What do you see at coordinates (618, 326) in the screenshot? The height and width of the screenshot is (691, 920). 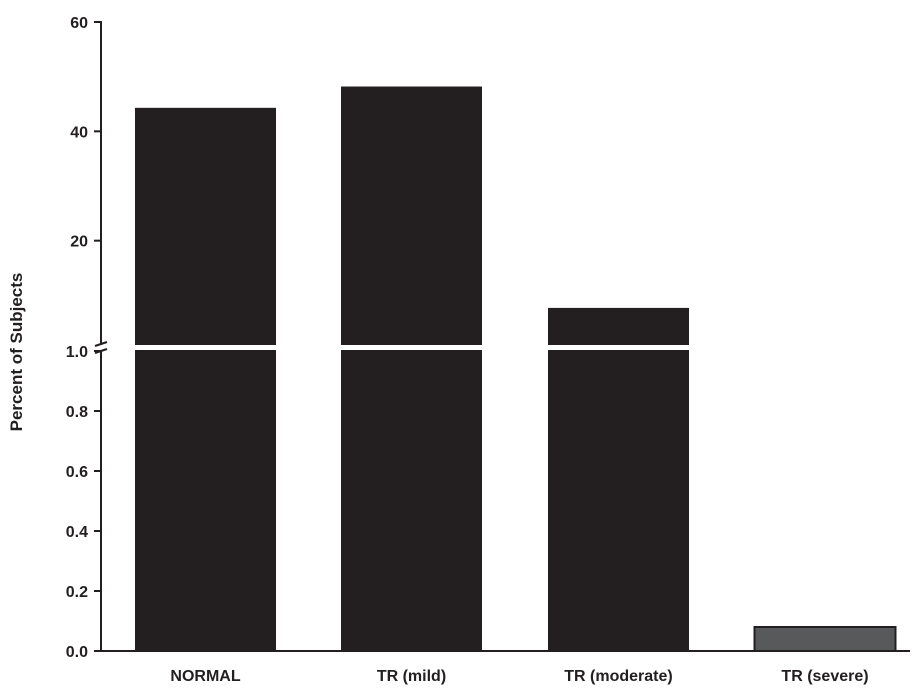 I see `bar-2-upper` at bounding box center [618, 326].